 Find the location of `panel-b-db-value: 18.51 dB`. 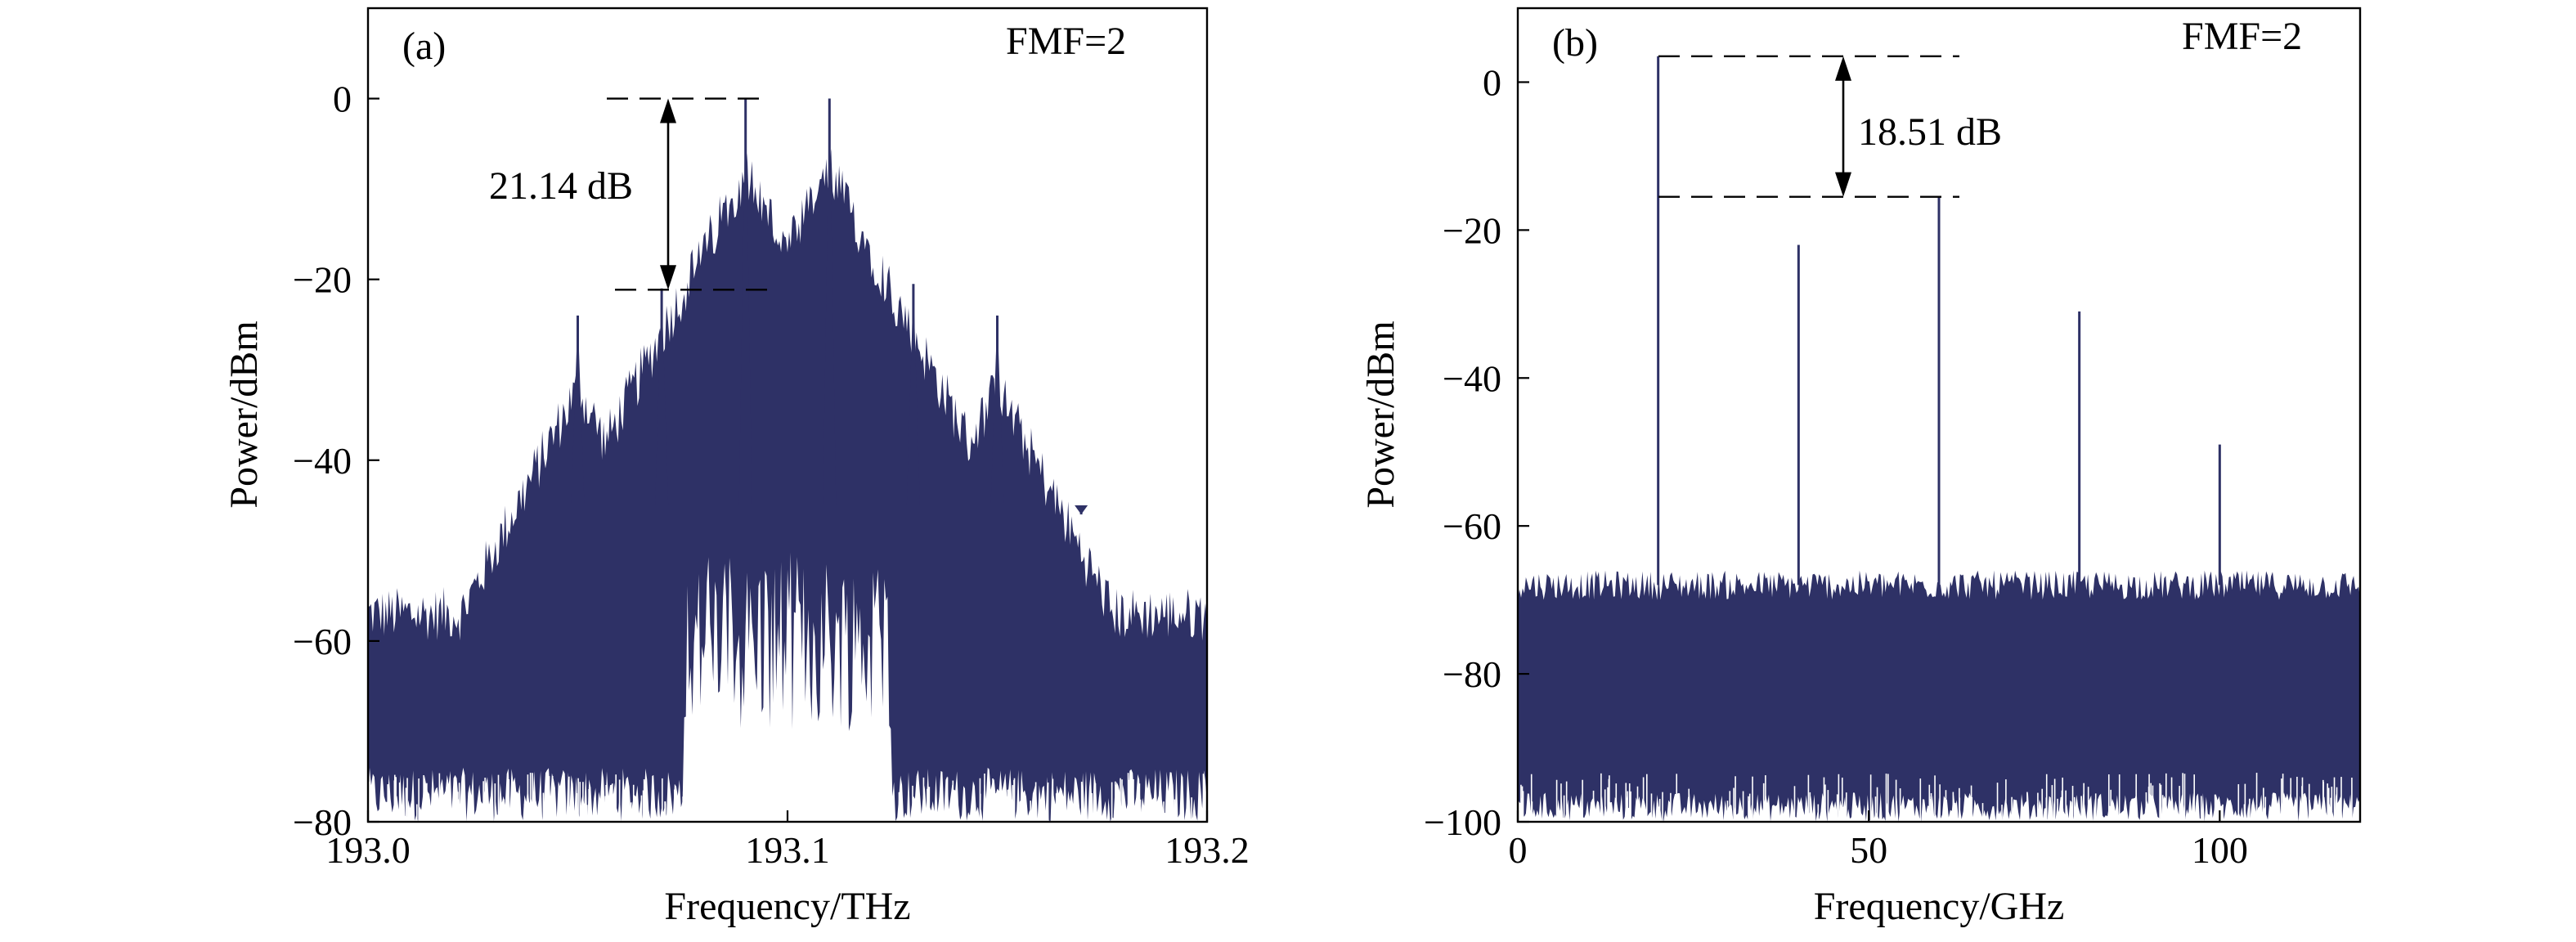

panel-b-db-value: 18.51 dB is located at coordinates (1930, 132).